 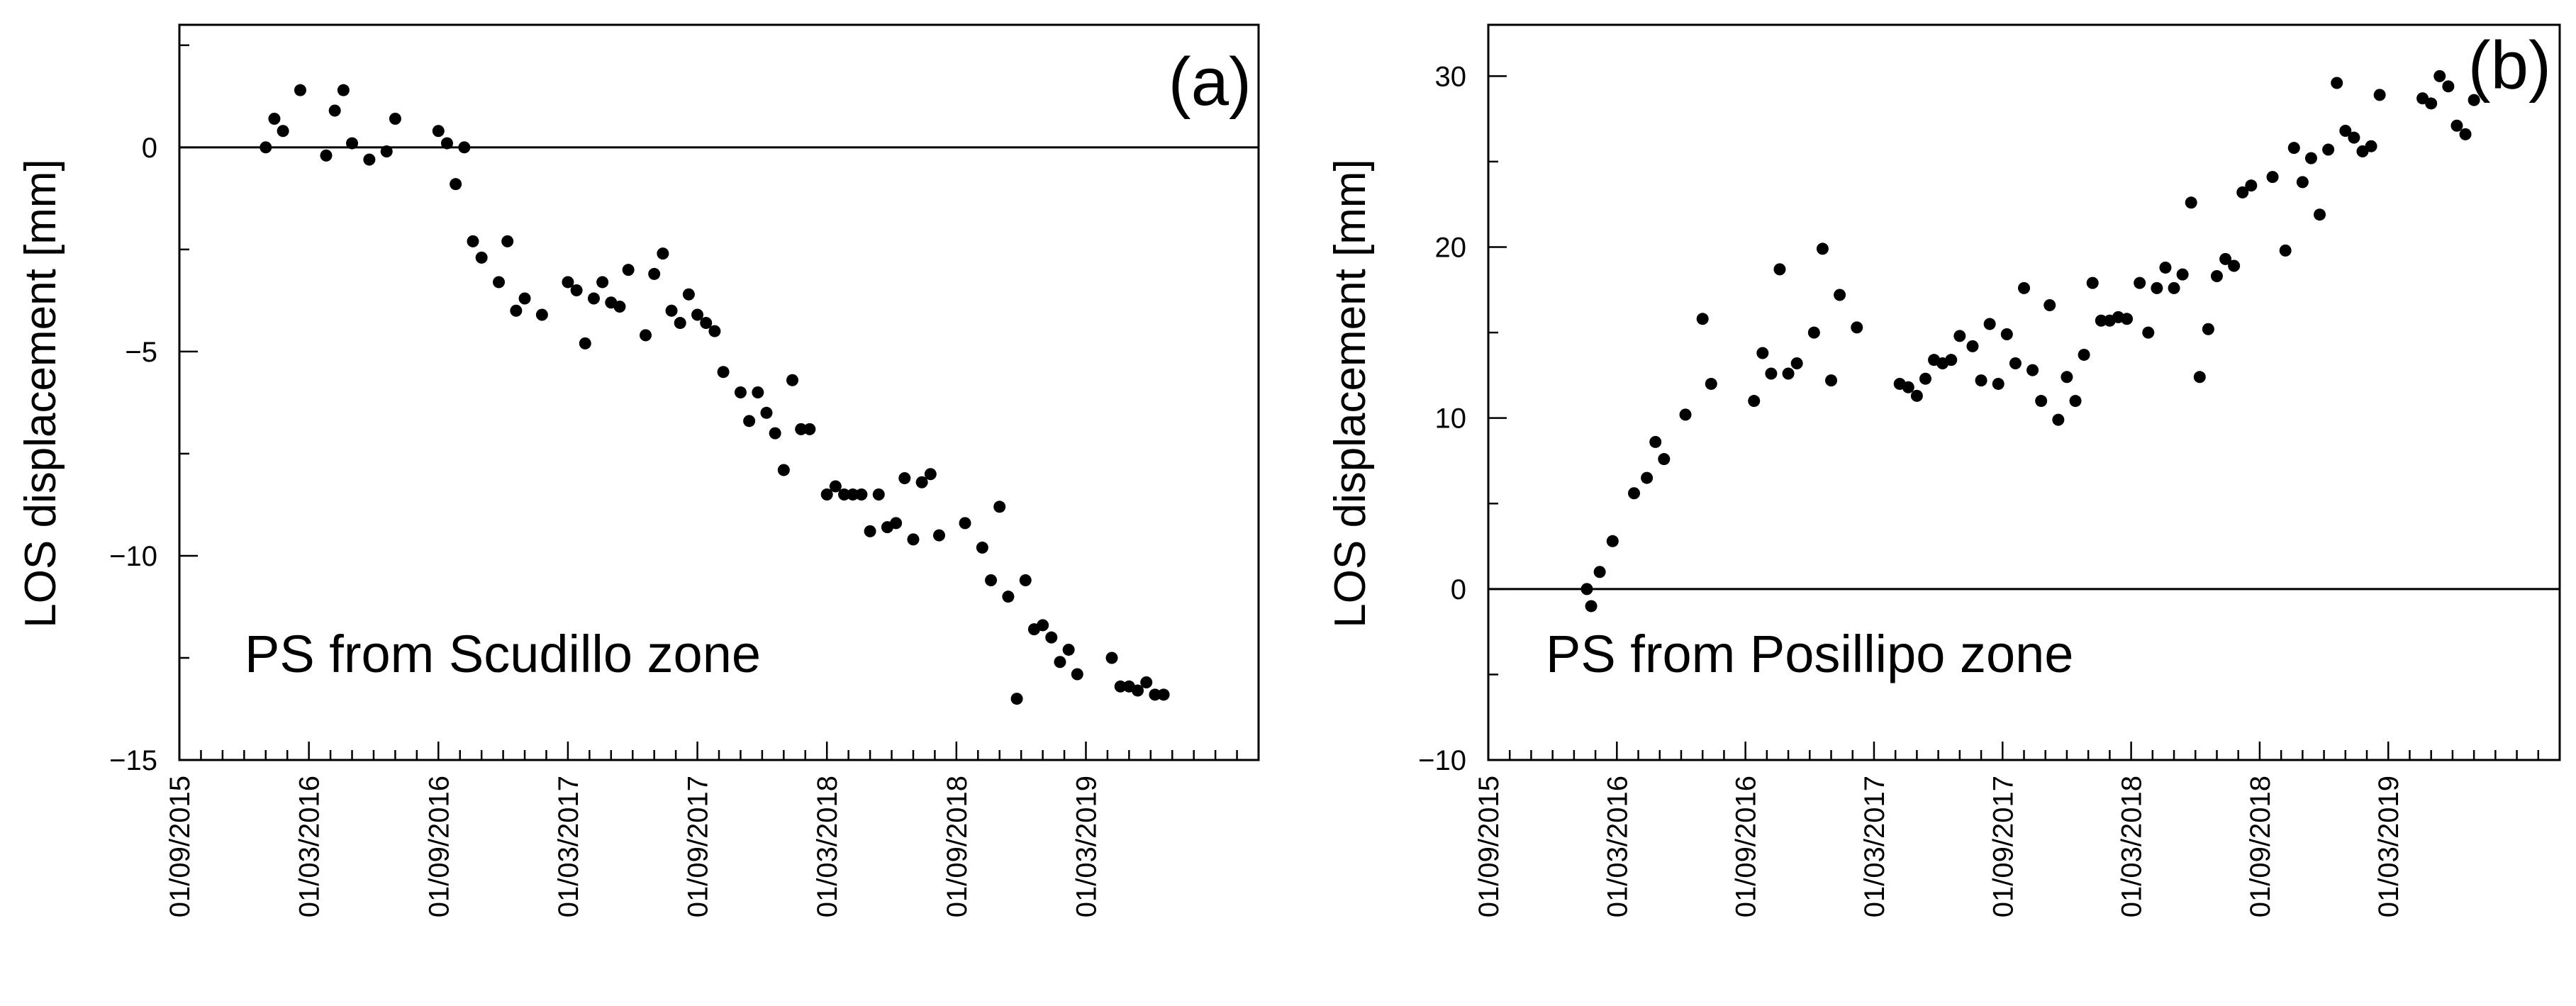 What do you see at coordinates (1451, 76) in the screenshot?
I see `y-tick-label: 30` at bounding box center [1451, 76].